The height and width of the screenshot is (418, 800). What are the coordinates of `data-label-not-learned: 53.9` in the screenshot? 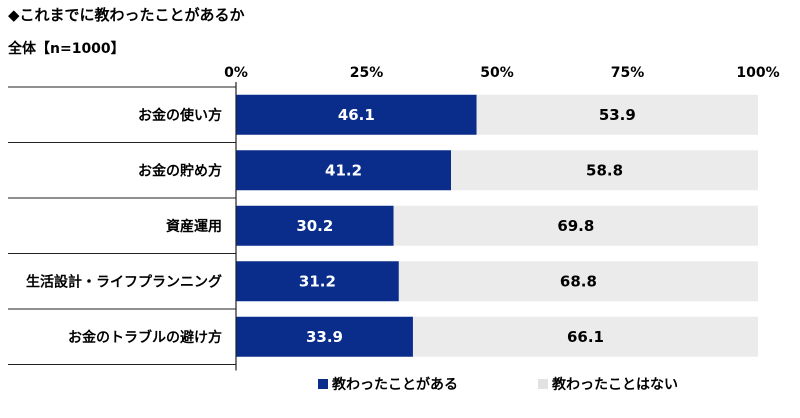 It's located at (617, 115).